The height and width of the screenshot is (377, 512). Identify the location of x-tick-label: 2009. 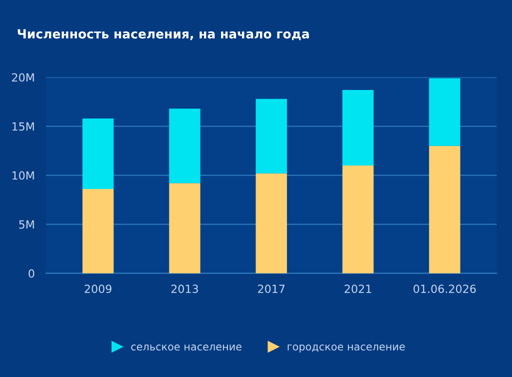
(98, 289).